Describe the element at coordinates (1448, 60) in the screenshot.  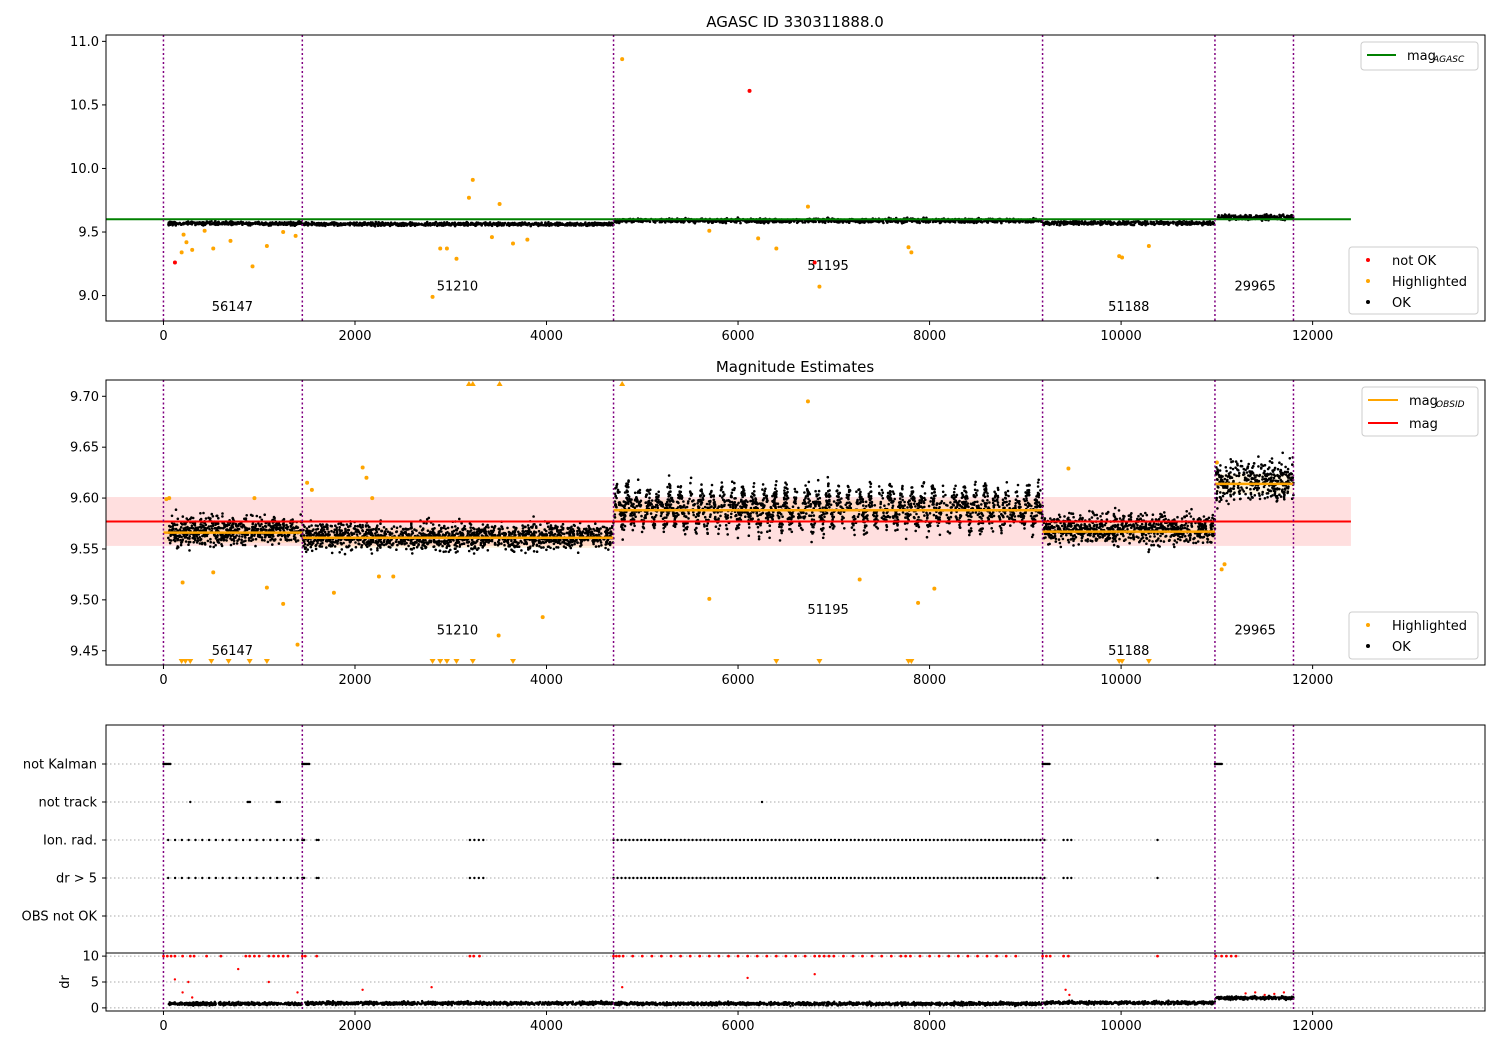
I see `legend-subscript: AGASC` at that location.